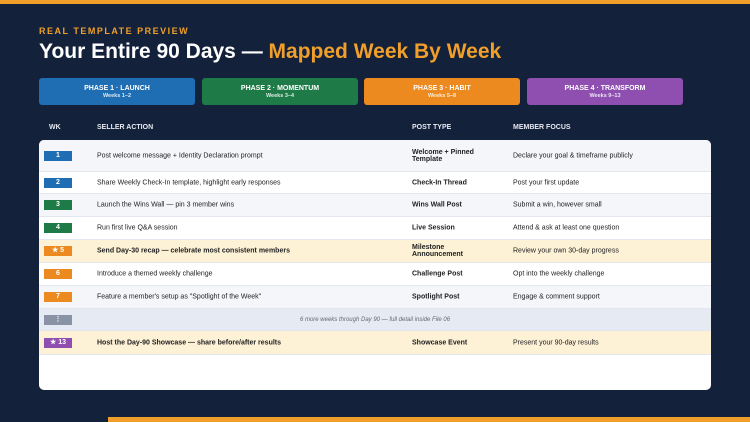 This screenshot has height=422, width=750. I want to click on phase-box: PHASE 1 · LAUNCH Weeks 1–2, so click(117, 91).